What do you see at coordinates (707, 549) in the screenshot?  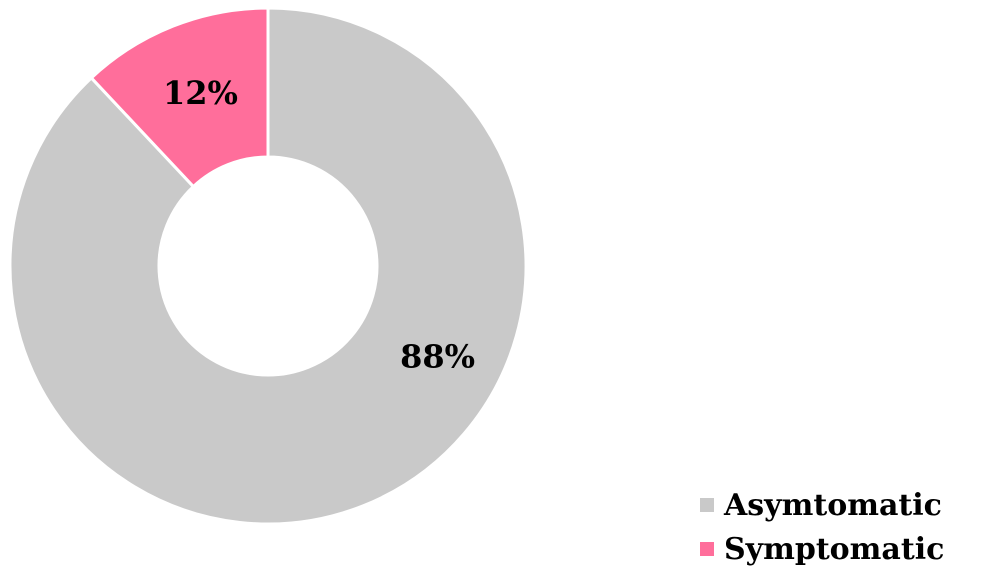 I see `legend-swatch-symptomatic` at bounding box center [707, 549].